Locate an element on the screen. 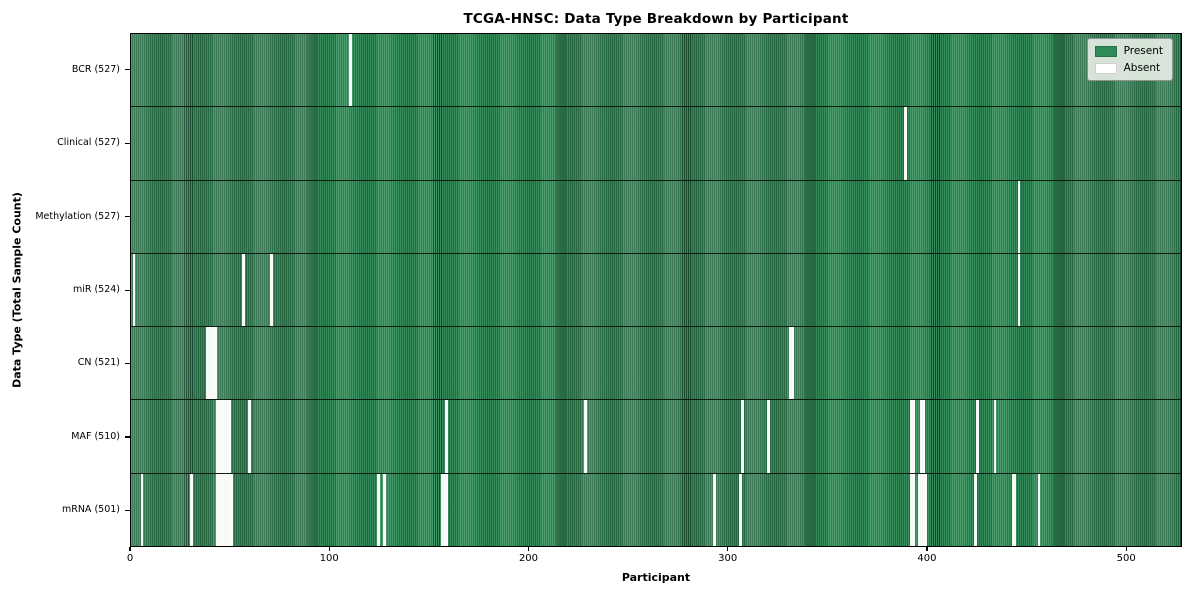 Image resolution: width=1200 pixels, height=600 pixels. y-tick-label-Clinical: Clinical (527) is located at coordinates (88, 143).